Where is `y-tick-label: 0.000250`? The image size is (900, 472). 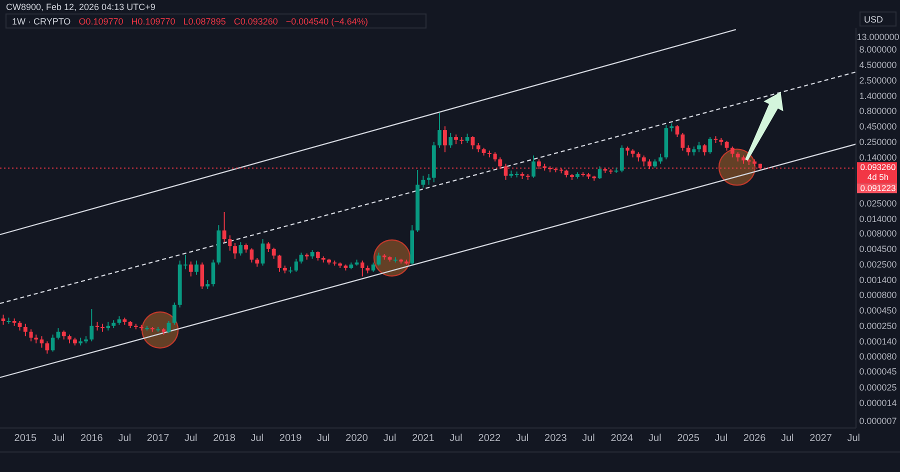 y-tick-label: 0.000250 is located at coordinates (878, 326).